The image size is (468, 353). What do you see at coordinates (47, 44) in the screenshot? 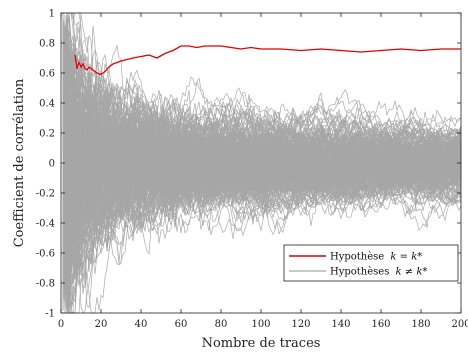
I see `y-tick-label: 0.8` at bounding box center [47, 44].